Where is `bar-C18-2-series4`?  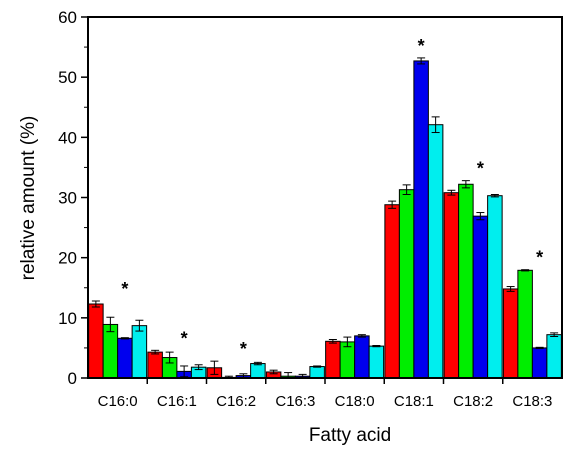
bar-C18-2-series4 is located at coordinates (495, 287).